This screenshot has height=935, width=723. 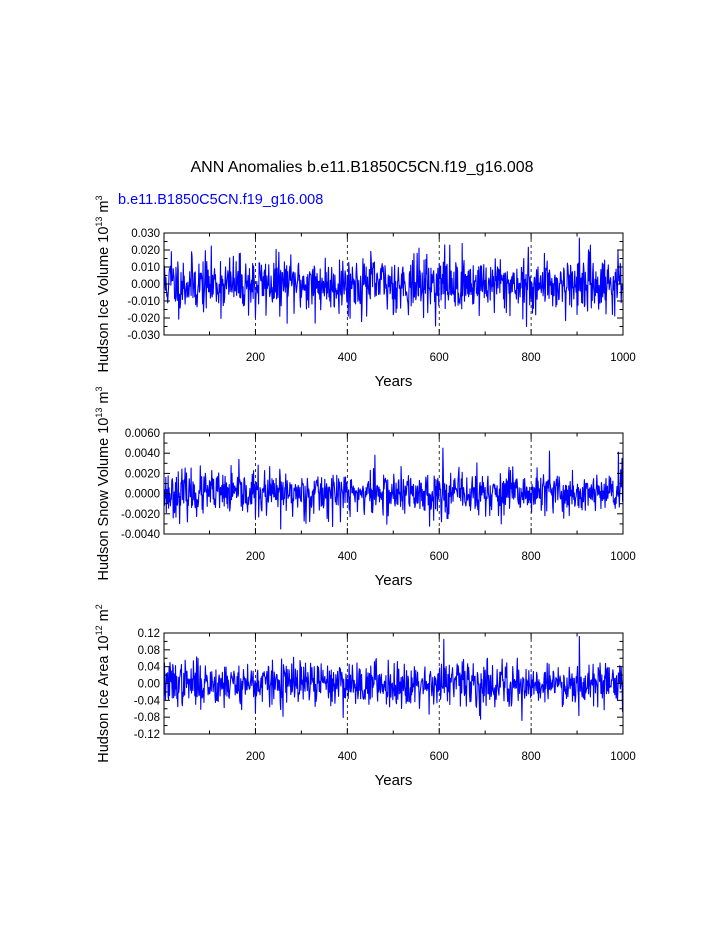 I want to click on y-tick-label: -0.020, so click(x=143, y=319).